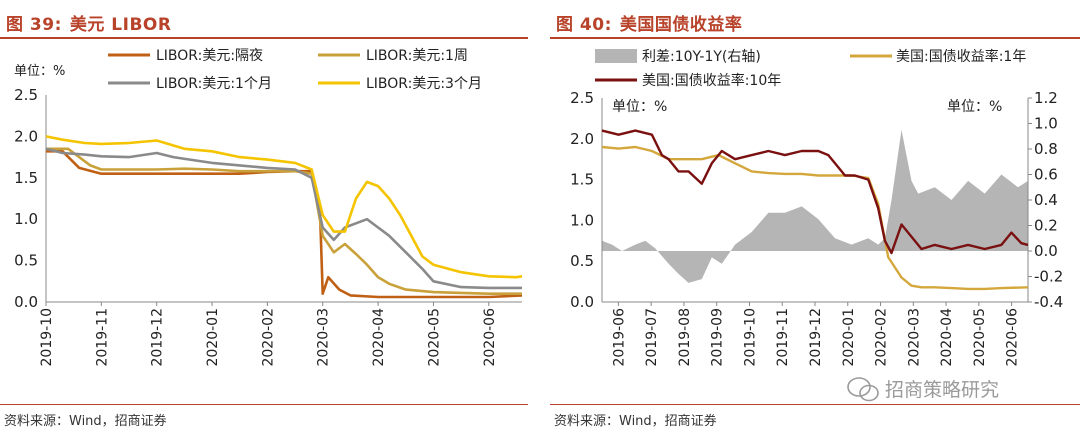  Describe the element at coordinates (1046, 200) in the screenshot. I see `y2-tick-label: 0.4` at that location.